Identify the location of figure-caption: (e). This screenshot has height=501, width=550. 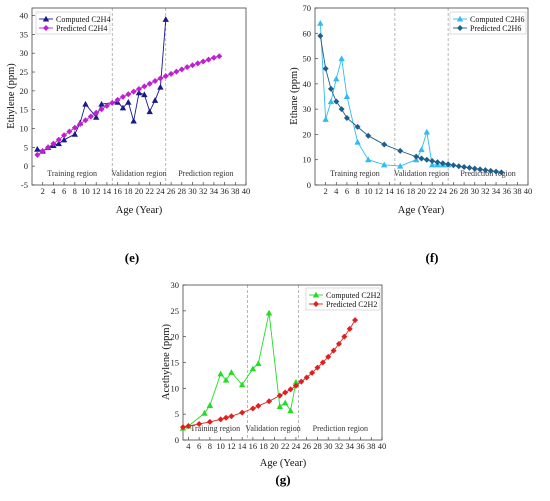
(132, 257).